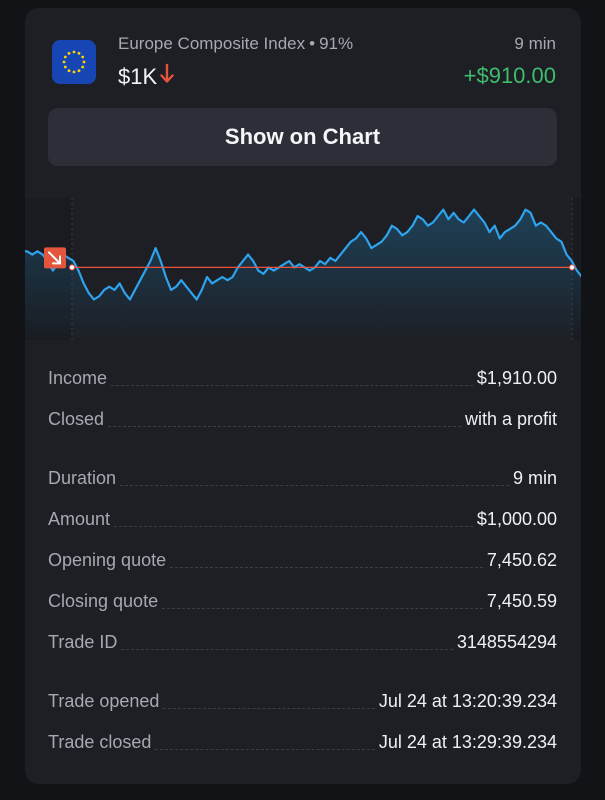  What do you see at coordinates (302, 137) in the screenshot?
I see `show-on-chart-button: Show on Chart` at bounding box center [302, 137].